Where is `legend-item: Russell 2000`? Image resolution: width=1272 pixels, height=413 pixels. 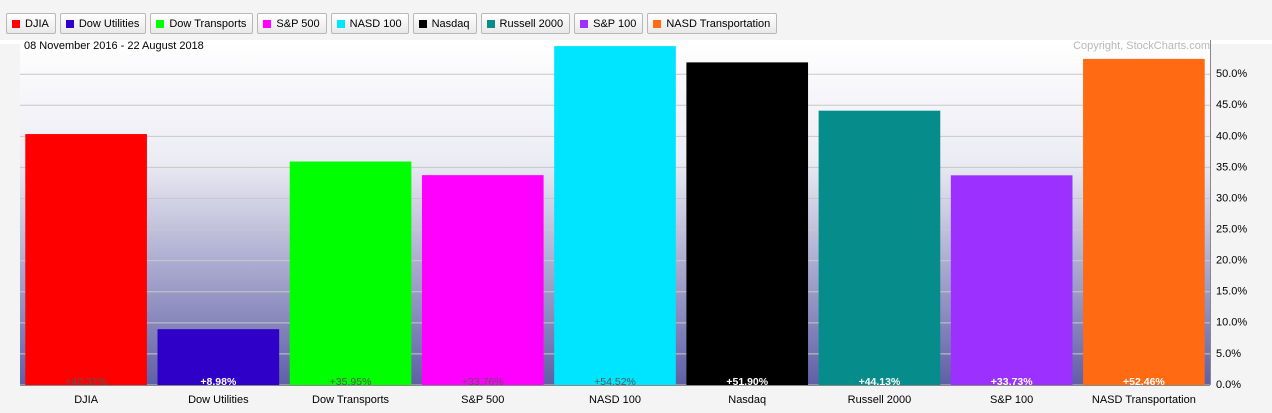 legend-item: Russell 2000 is located at coordinates (525, 23).